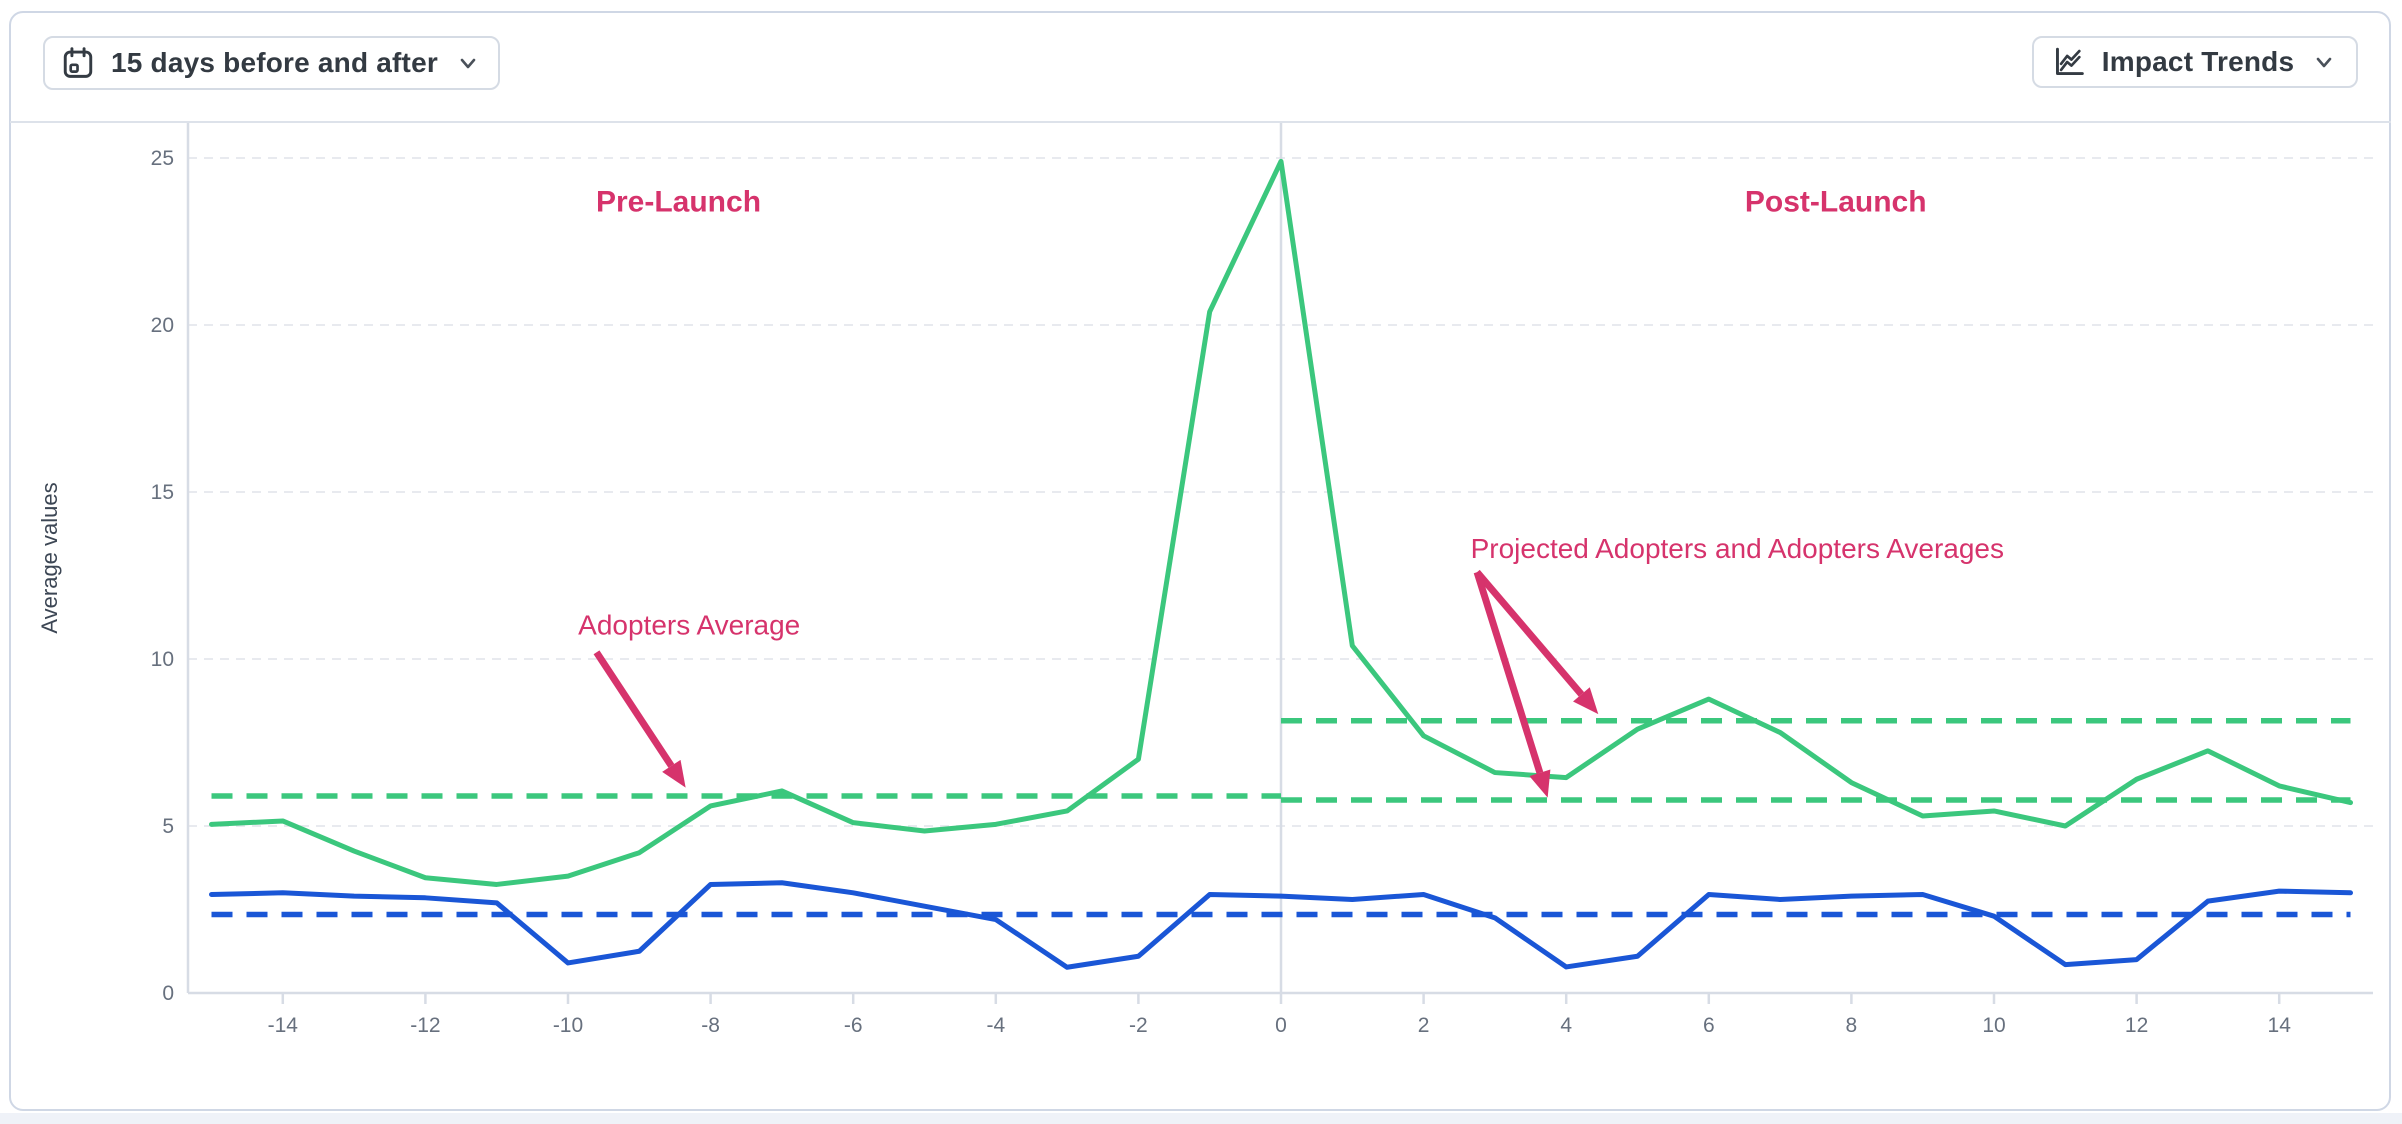 The height and width of the screenshot is (1124, 2402). What do you see at coordinates (568, 1025) in the screenshot?
I see `x-tick-label: -10` at bounding box center [568, 1025].